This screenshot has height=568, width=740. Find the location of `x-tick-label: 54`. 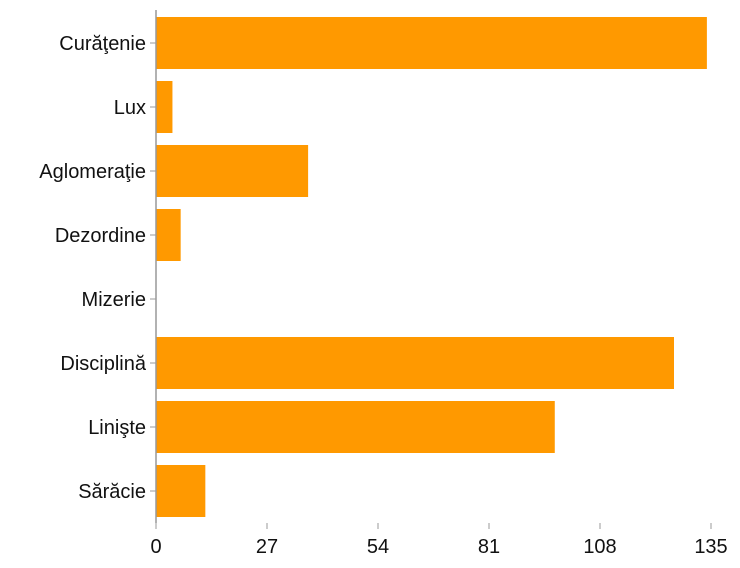

x-tick-label: 54 is located at coordinates (378, 547).